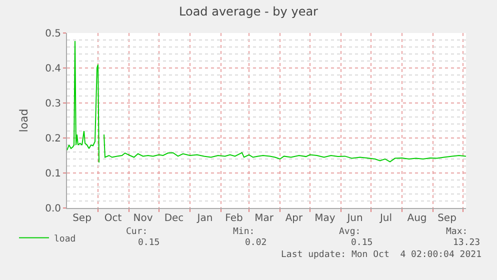  I want to click on text: 13.23, so click(466, 243).